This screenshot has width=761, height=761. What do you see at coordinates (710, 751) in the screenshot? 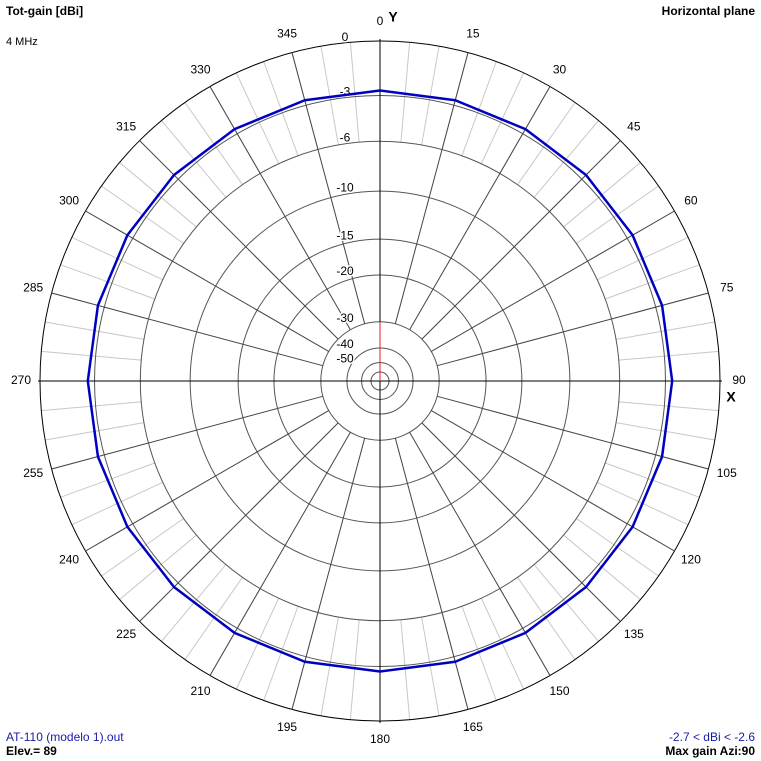
I see `max-gain: Max gain Azi:90` at bounding box center [710, 751].